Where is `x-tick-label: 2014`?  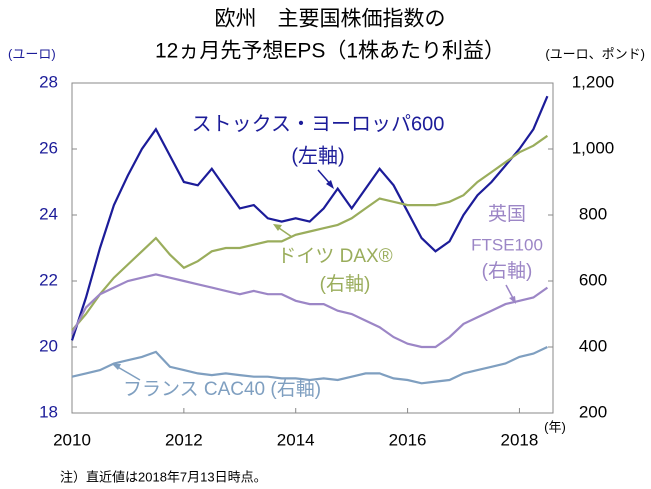 x-tick-label: 2014 is located at coordinates (296, 439).